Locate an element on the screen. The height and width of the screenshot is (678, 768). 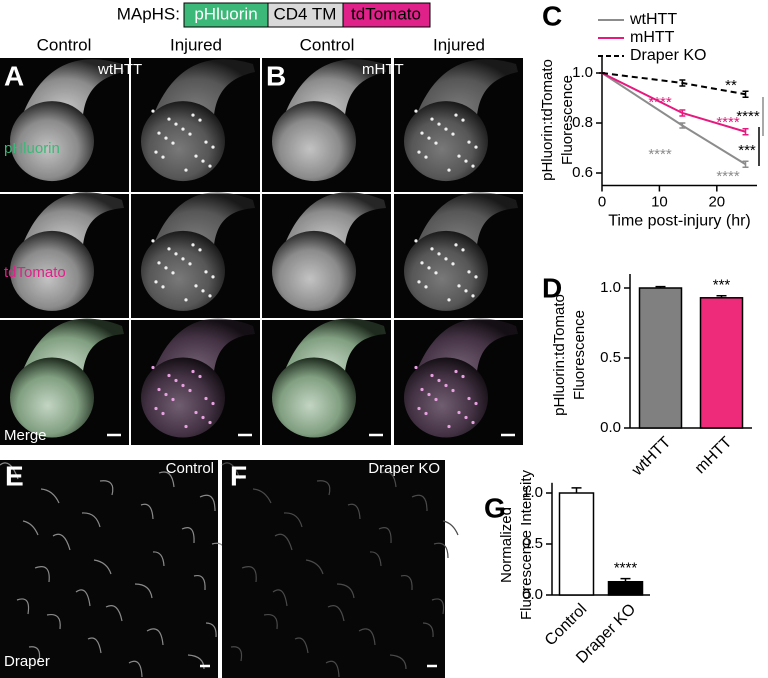
x-tick-label: 20 is located at coordinates (716, 201).